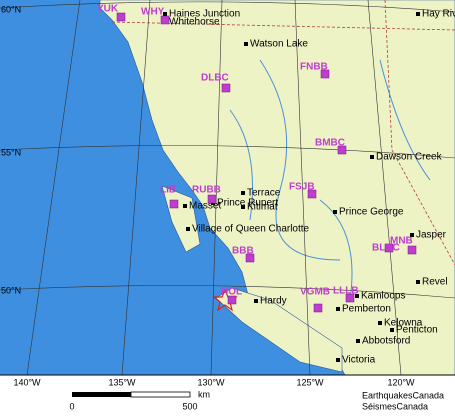 Image resolution: width=455 pixels, height=419 pixels. Describe the element at coordinates (194, 22) in the screenshot. I see `city-label: Whitehorse` at that location.